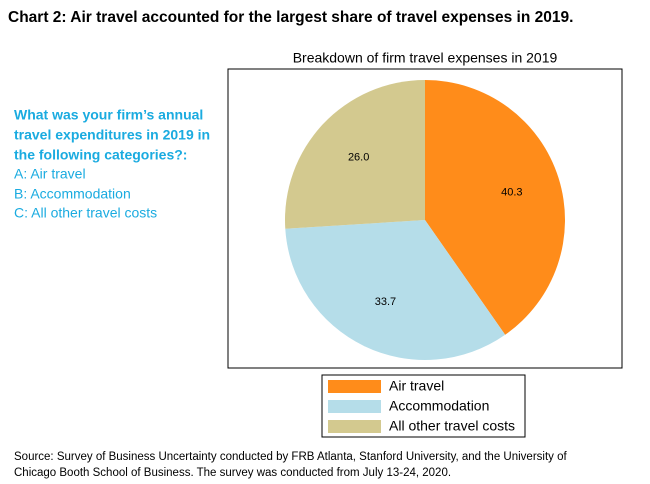 This screenshot has height=484, width=650. What do you see at coordinates (112, 135) in the screenshot?
I see `question-line: travel expenditures in 2019 in` at bounding box center [112, 135].